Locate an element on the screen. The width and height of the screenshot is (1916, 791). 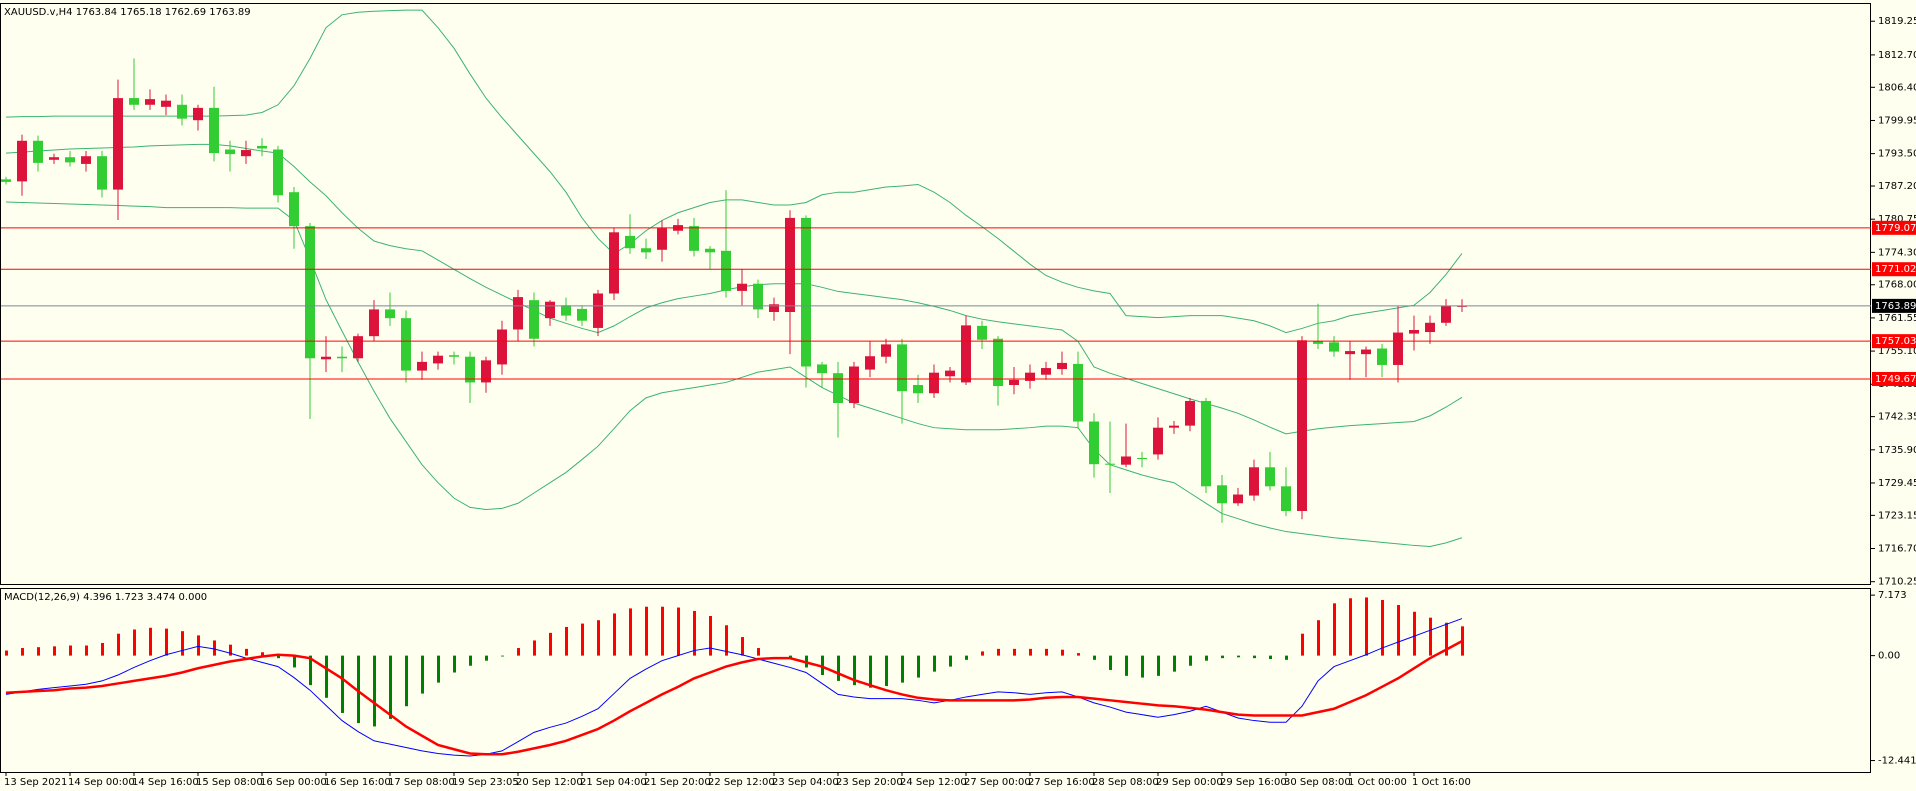
x-tick-label: 1 Oct 16:00 is located at coordinates (1441, 782).